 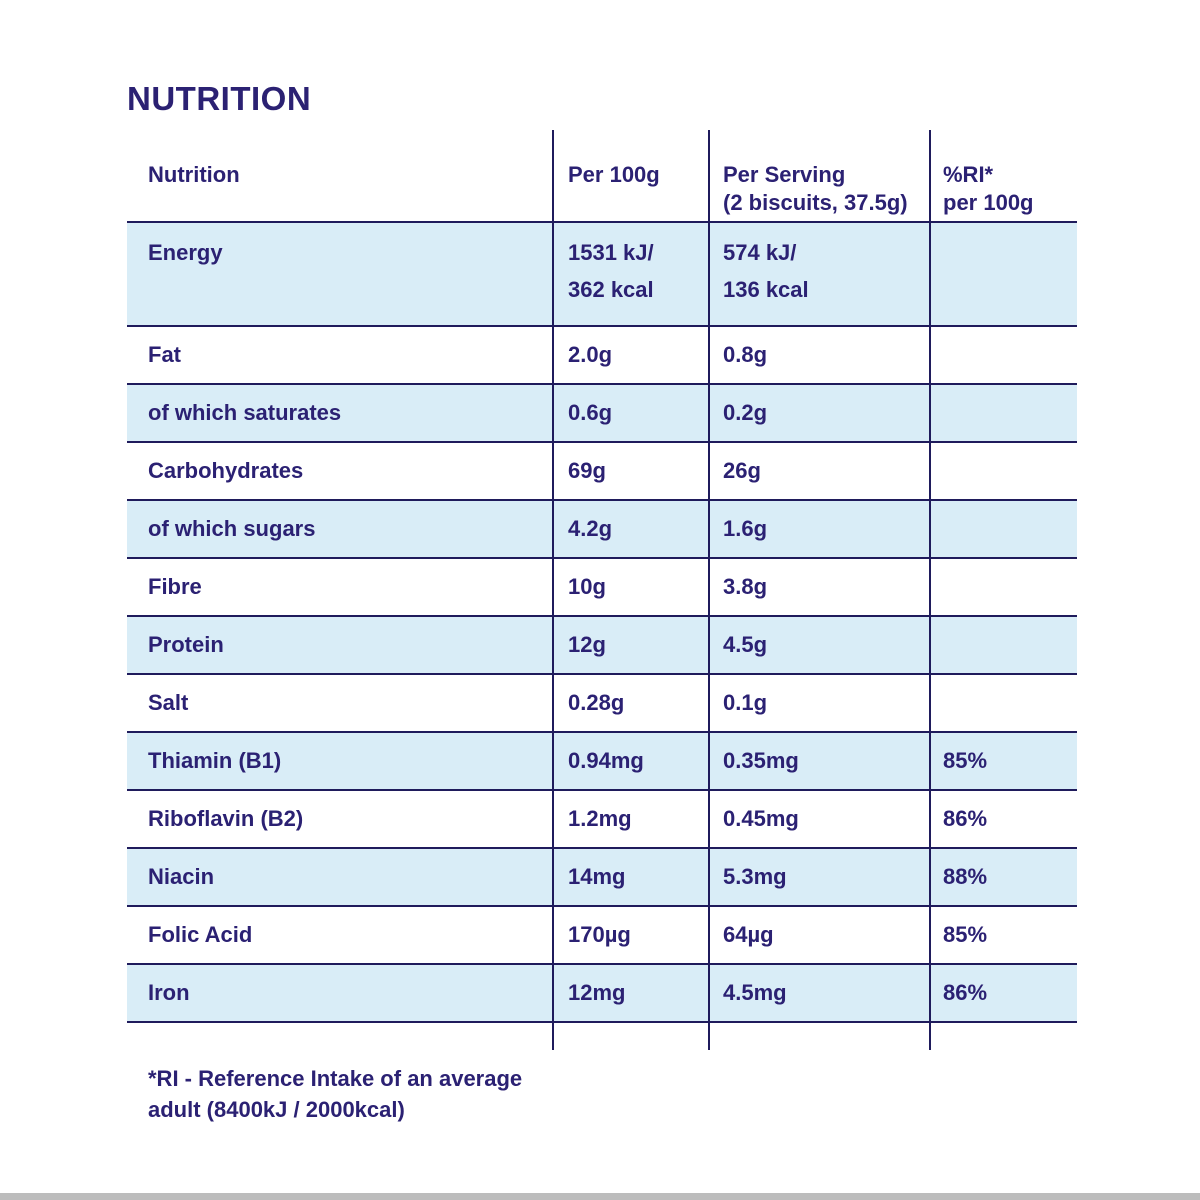 I want to click on per-100g-value: 2.0g, so click(x=590, y=354).